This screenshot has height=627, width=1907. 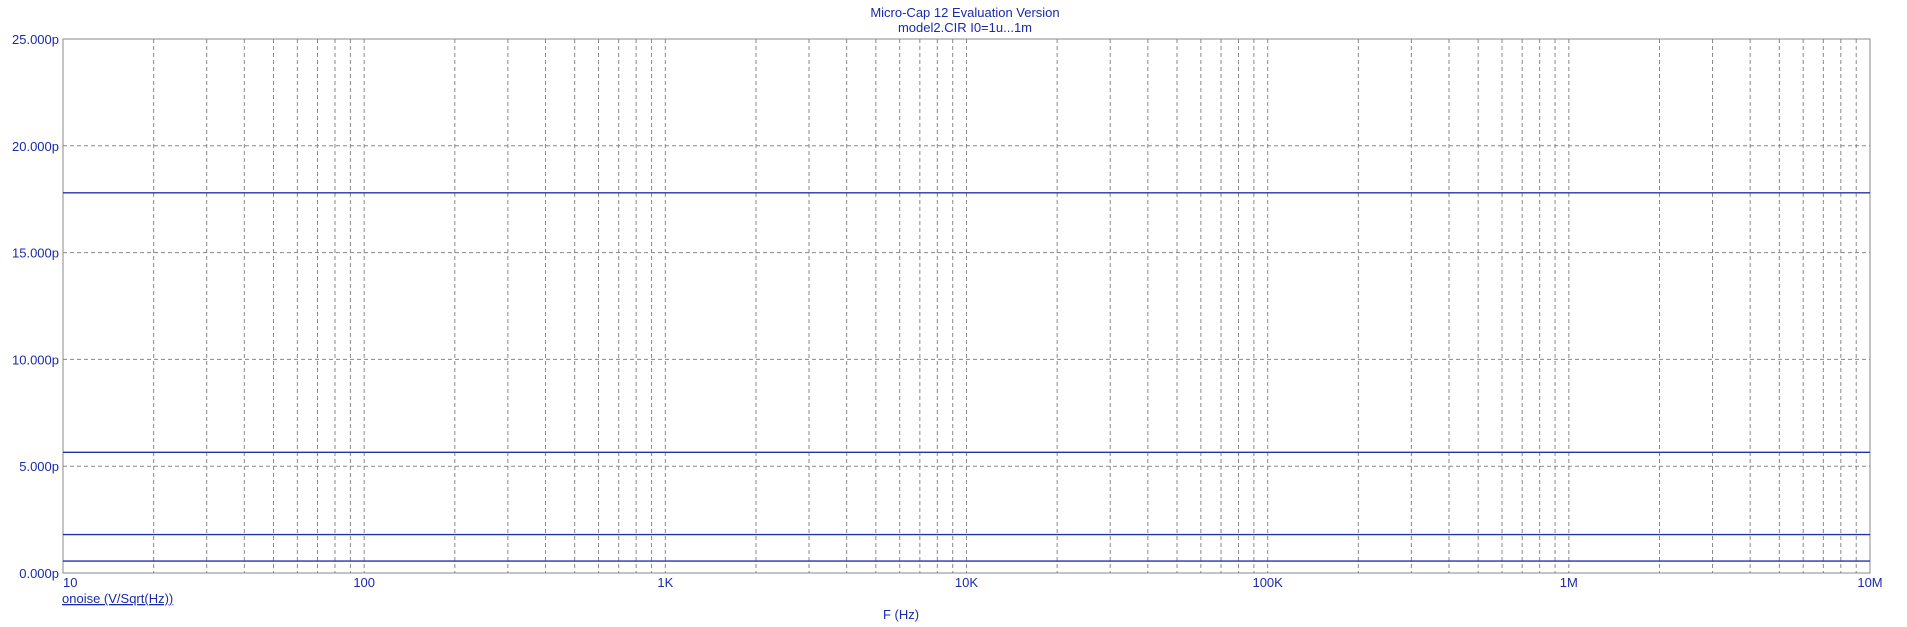 What do you see at coordinates (665, 582) in the screenshot?
I see `x-tick-label: 1K` at bounding box center [665, 582].